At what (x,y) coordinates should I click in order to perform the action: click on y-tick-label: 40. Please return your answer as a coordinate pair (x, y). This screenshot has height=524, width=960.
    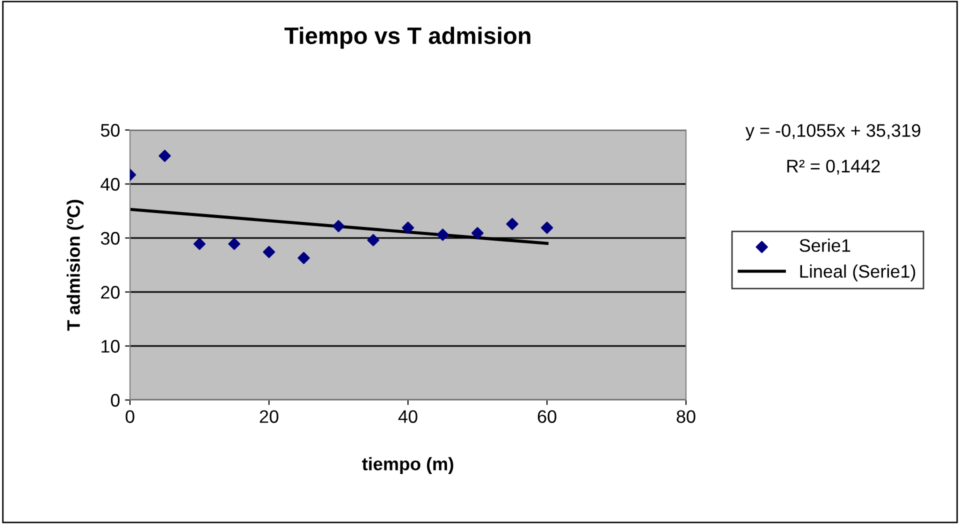
    Looking at the image, I should click on (110, 184).